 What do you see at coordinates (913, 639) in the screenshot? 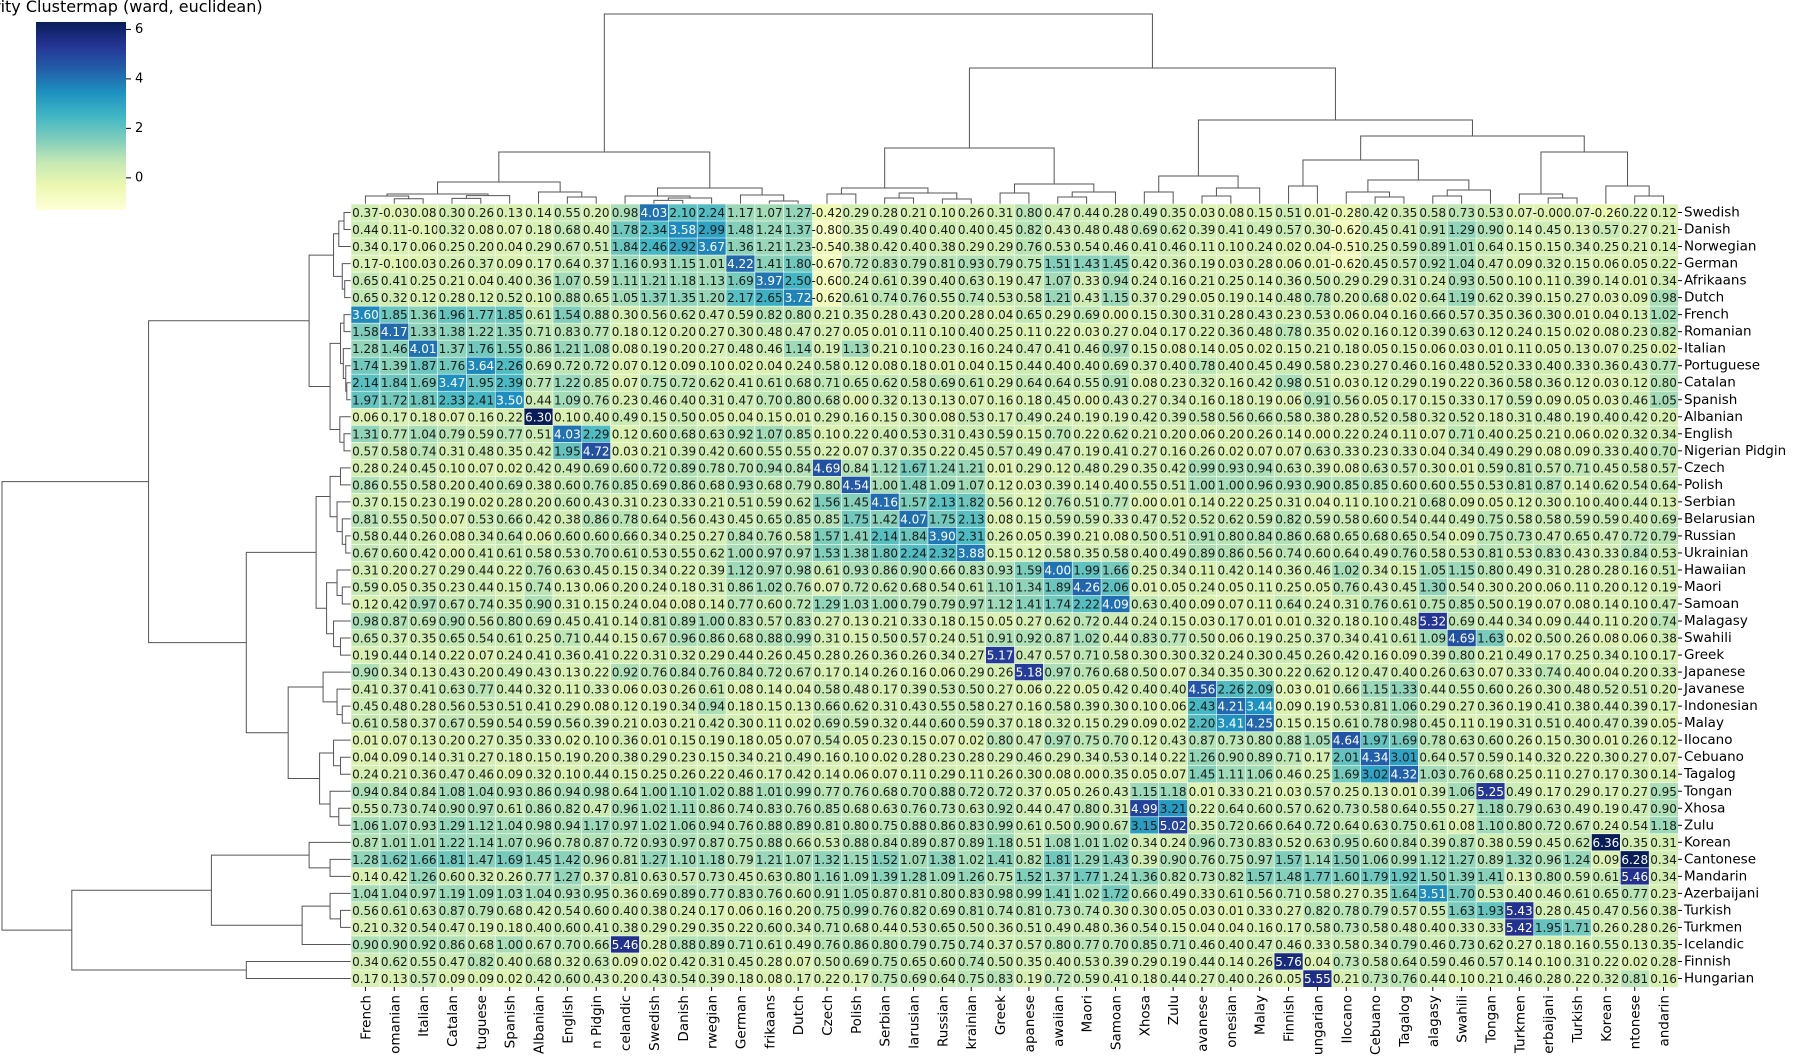
I see `cell-value: 0.57` at bounding box center [913, 639].